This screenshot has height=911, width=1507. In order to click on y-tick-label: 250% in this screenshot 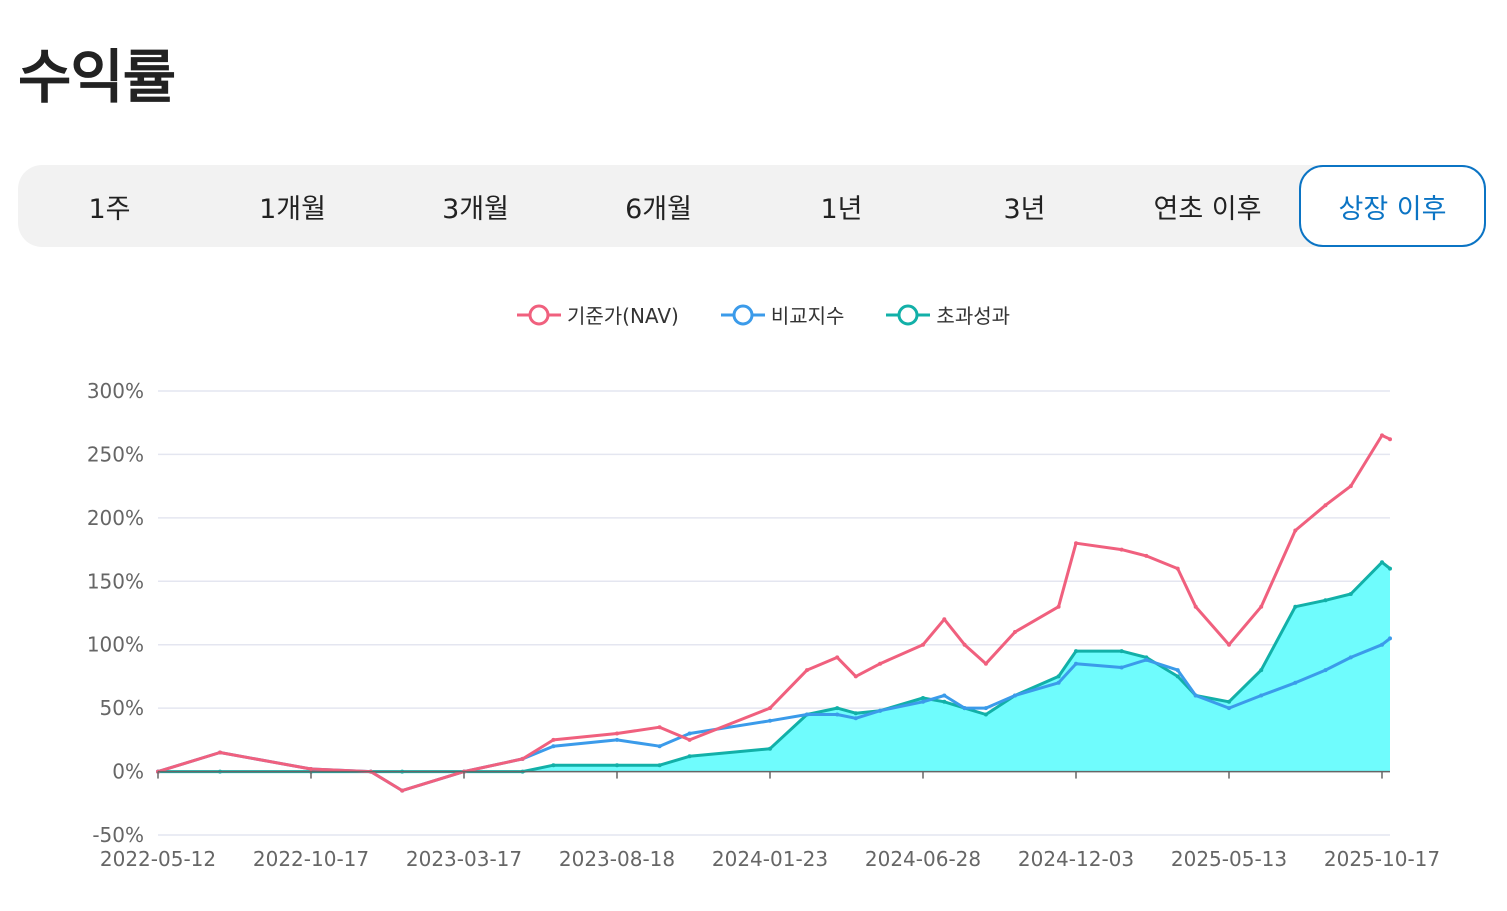, I will do `click(115, 454)`.